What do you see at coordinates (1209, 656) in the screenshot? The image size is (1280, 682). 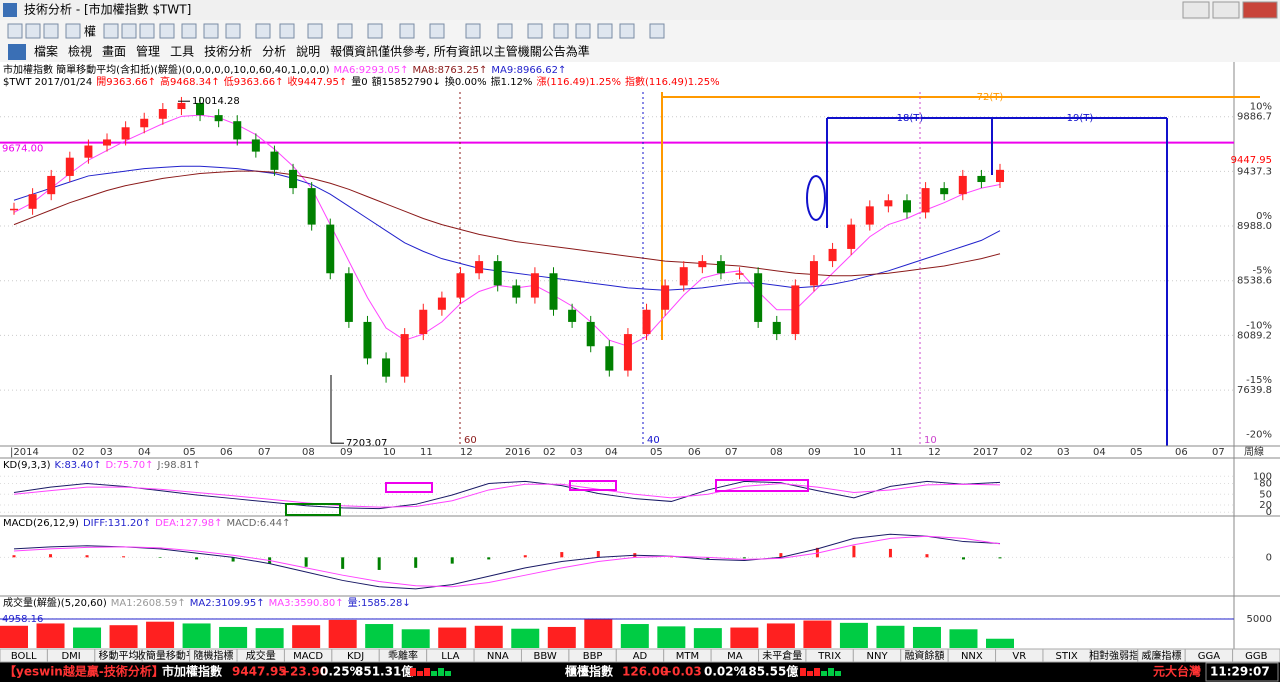 I see `tab-label: GGA` at bounding box center [1209, 656].